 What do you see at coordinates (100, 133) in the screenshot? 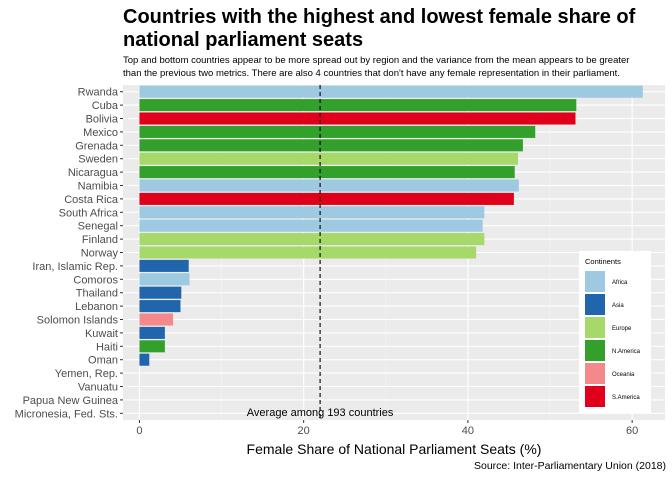
I see `y-label-mexico: Mexico` at bounding box center [100, 133].